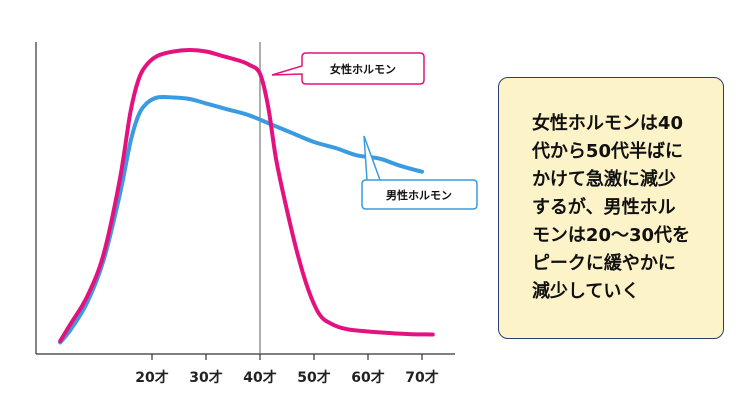 This screenshot has height=400, width=750. I want to click on x-tick-label: 50才, so click(313, 377).